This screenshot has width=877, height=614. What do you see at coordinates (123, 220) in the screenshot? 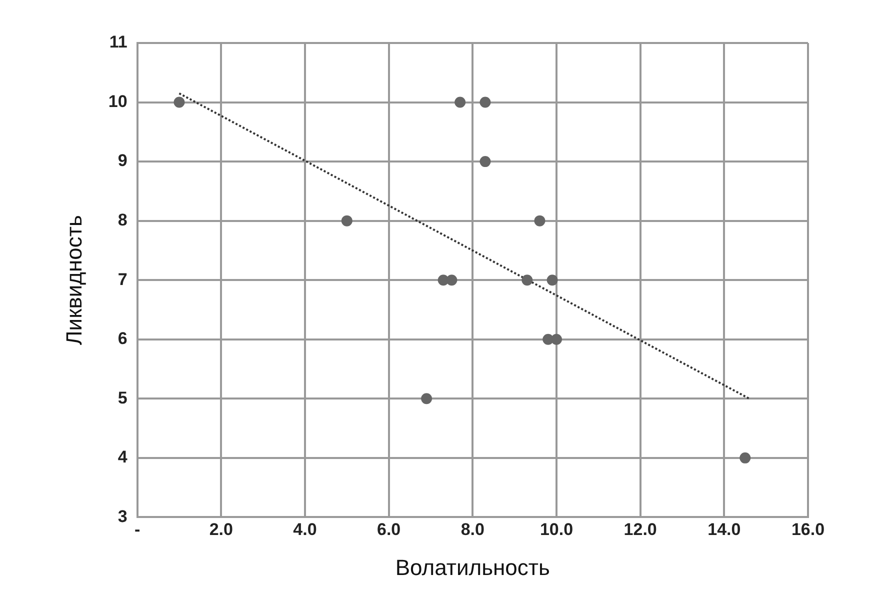
I see `y-tick-label: 8` at bounding box center [123, 220].